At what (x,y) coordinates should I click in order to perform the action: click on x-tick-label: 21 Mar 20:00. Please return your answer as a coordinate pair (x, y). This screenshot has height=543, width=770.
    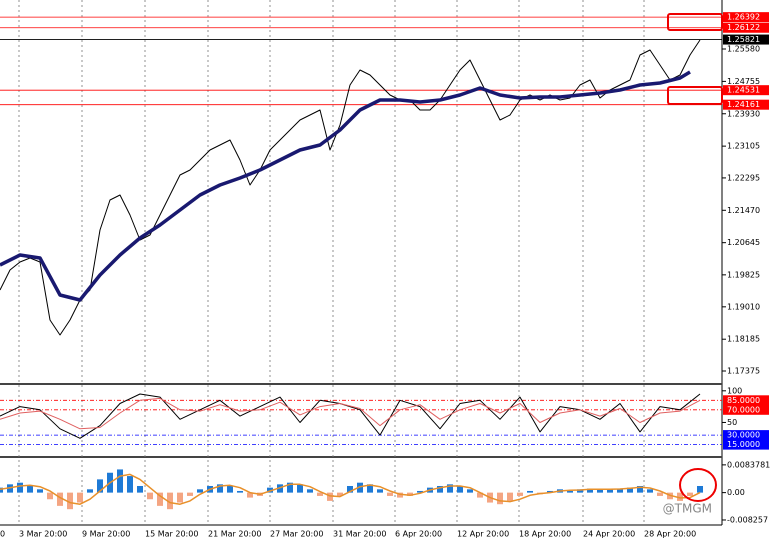
    Looking at the image, I should click on (234, 534).